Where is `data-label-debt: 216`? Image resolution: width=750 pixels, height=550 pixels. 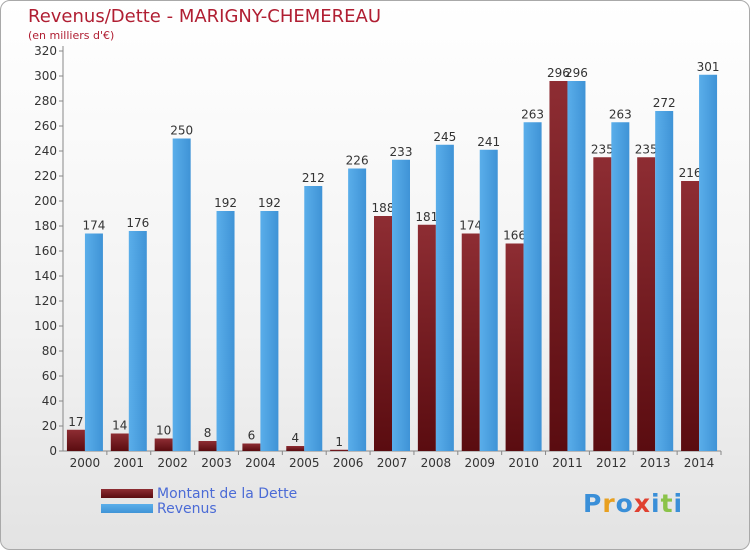 data-label-debt: 216 is located at coordinates (690, 173).